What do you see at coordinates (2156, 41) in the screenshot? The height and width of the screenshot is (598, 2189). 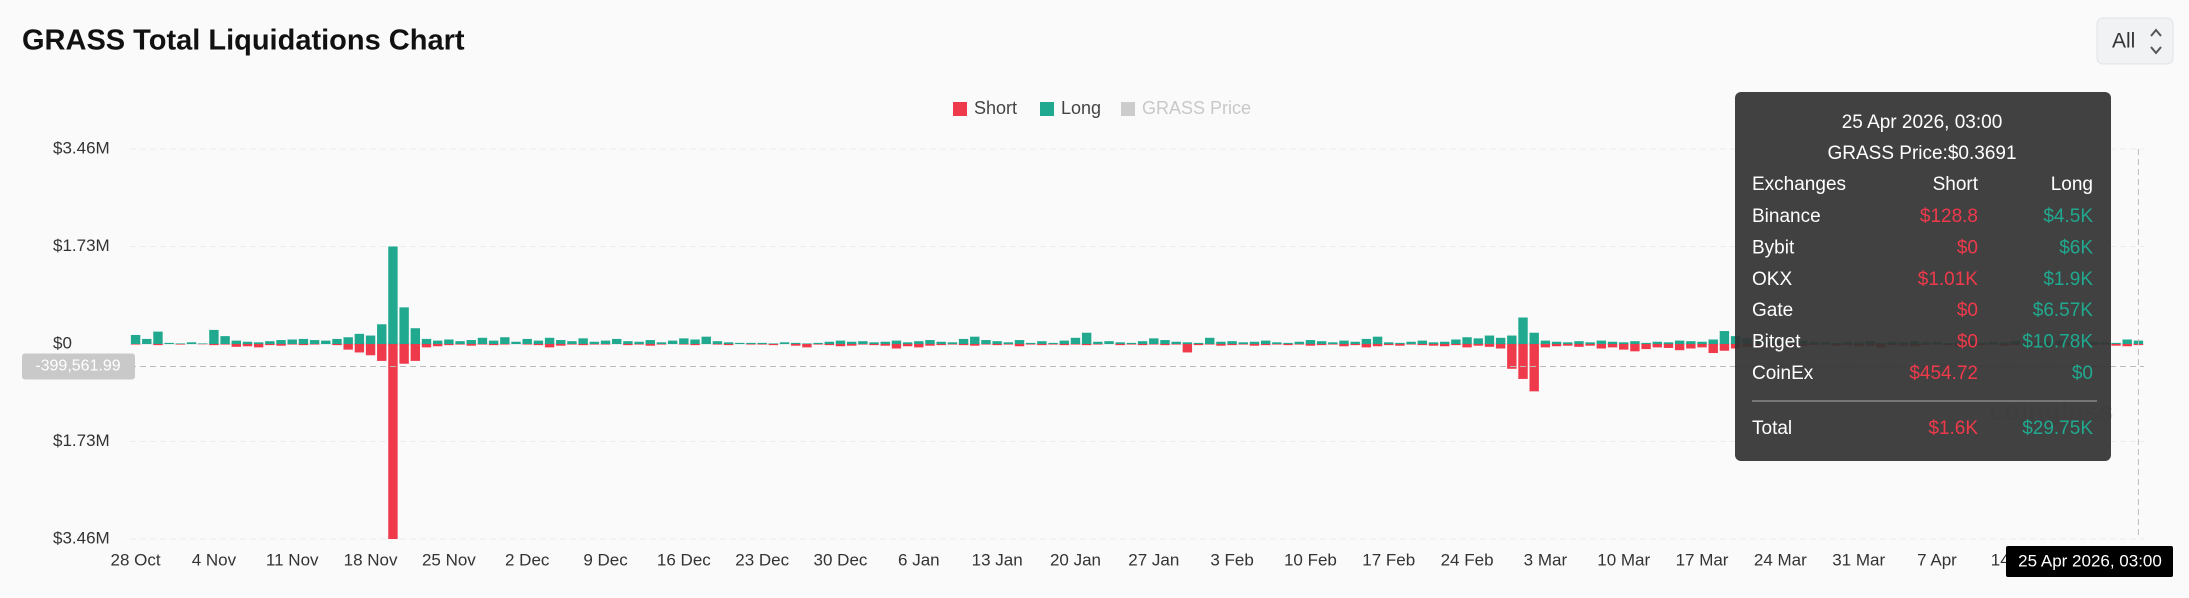 I see `range-button-icon` at bounding box center [2156, 41].